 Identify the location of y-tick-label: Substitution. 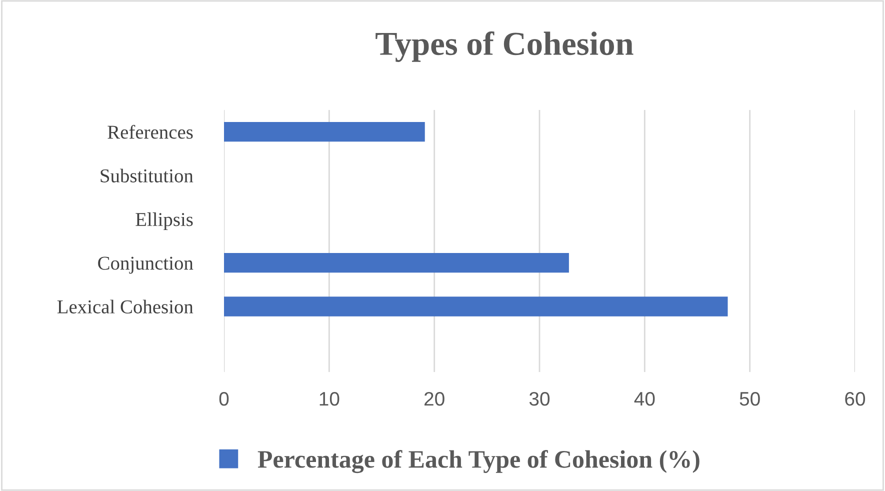
(147, 175).